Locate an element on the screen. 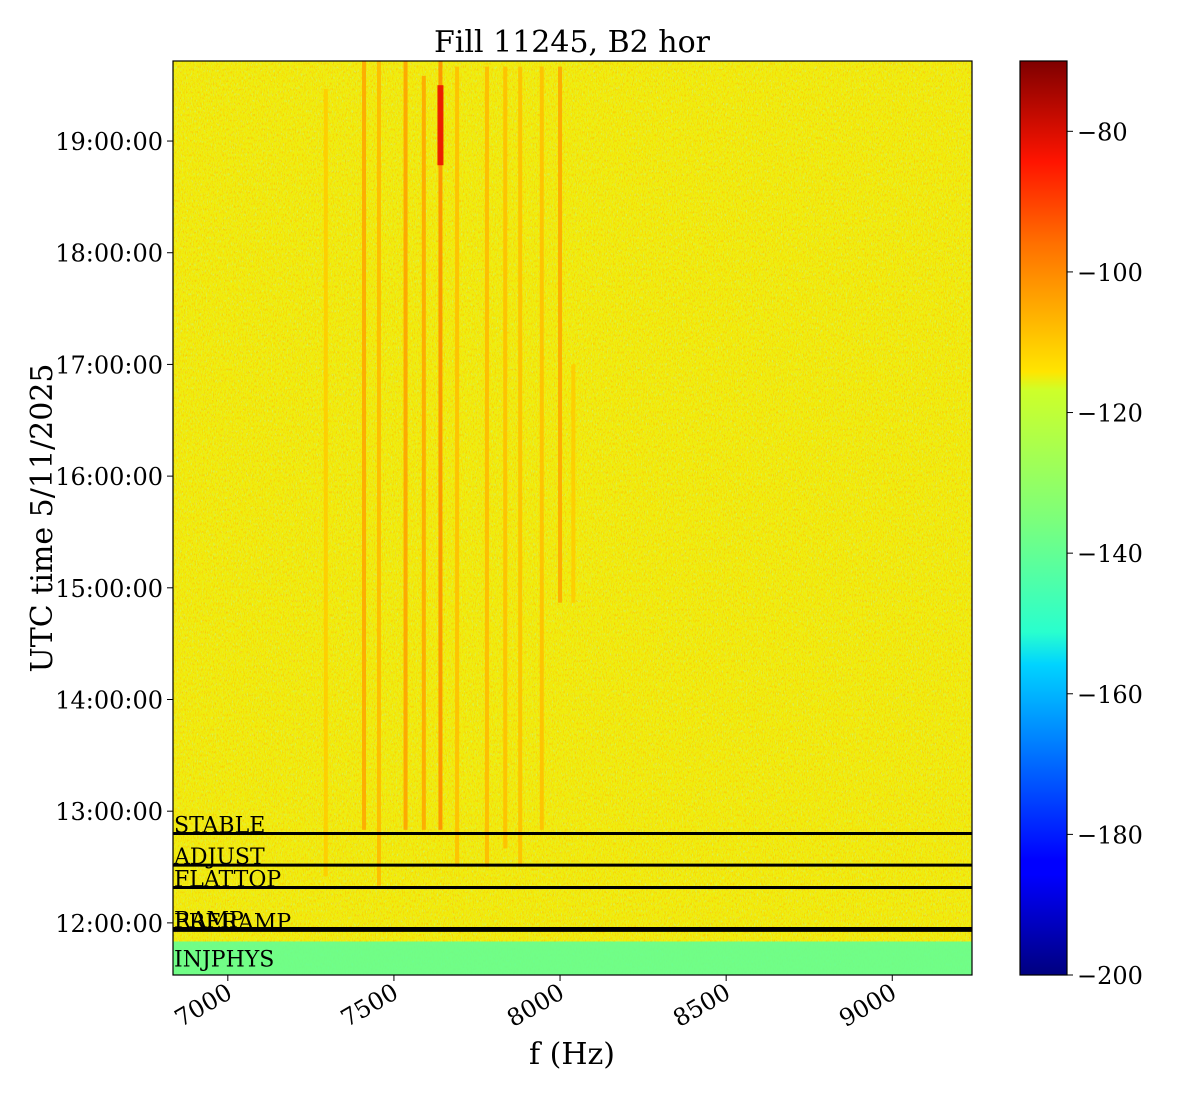 Image resolution: width=1200 pixels, height=1100 pixels. y-axis-label: UTC time 5/11/2025 is located at coordinates (42, 518).